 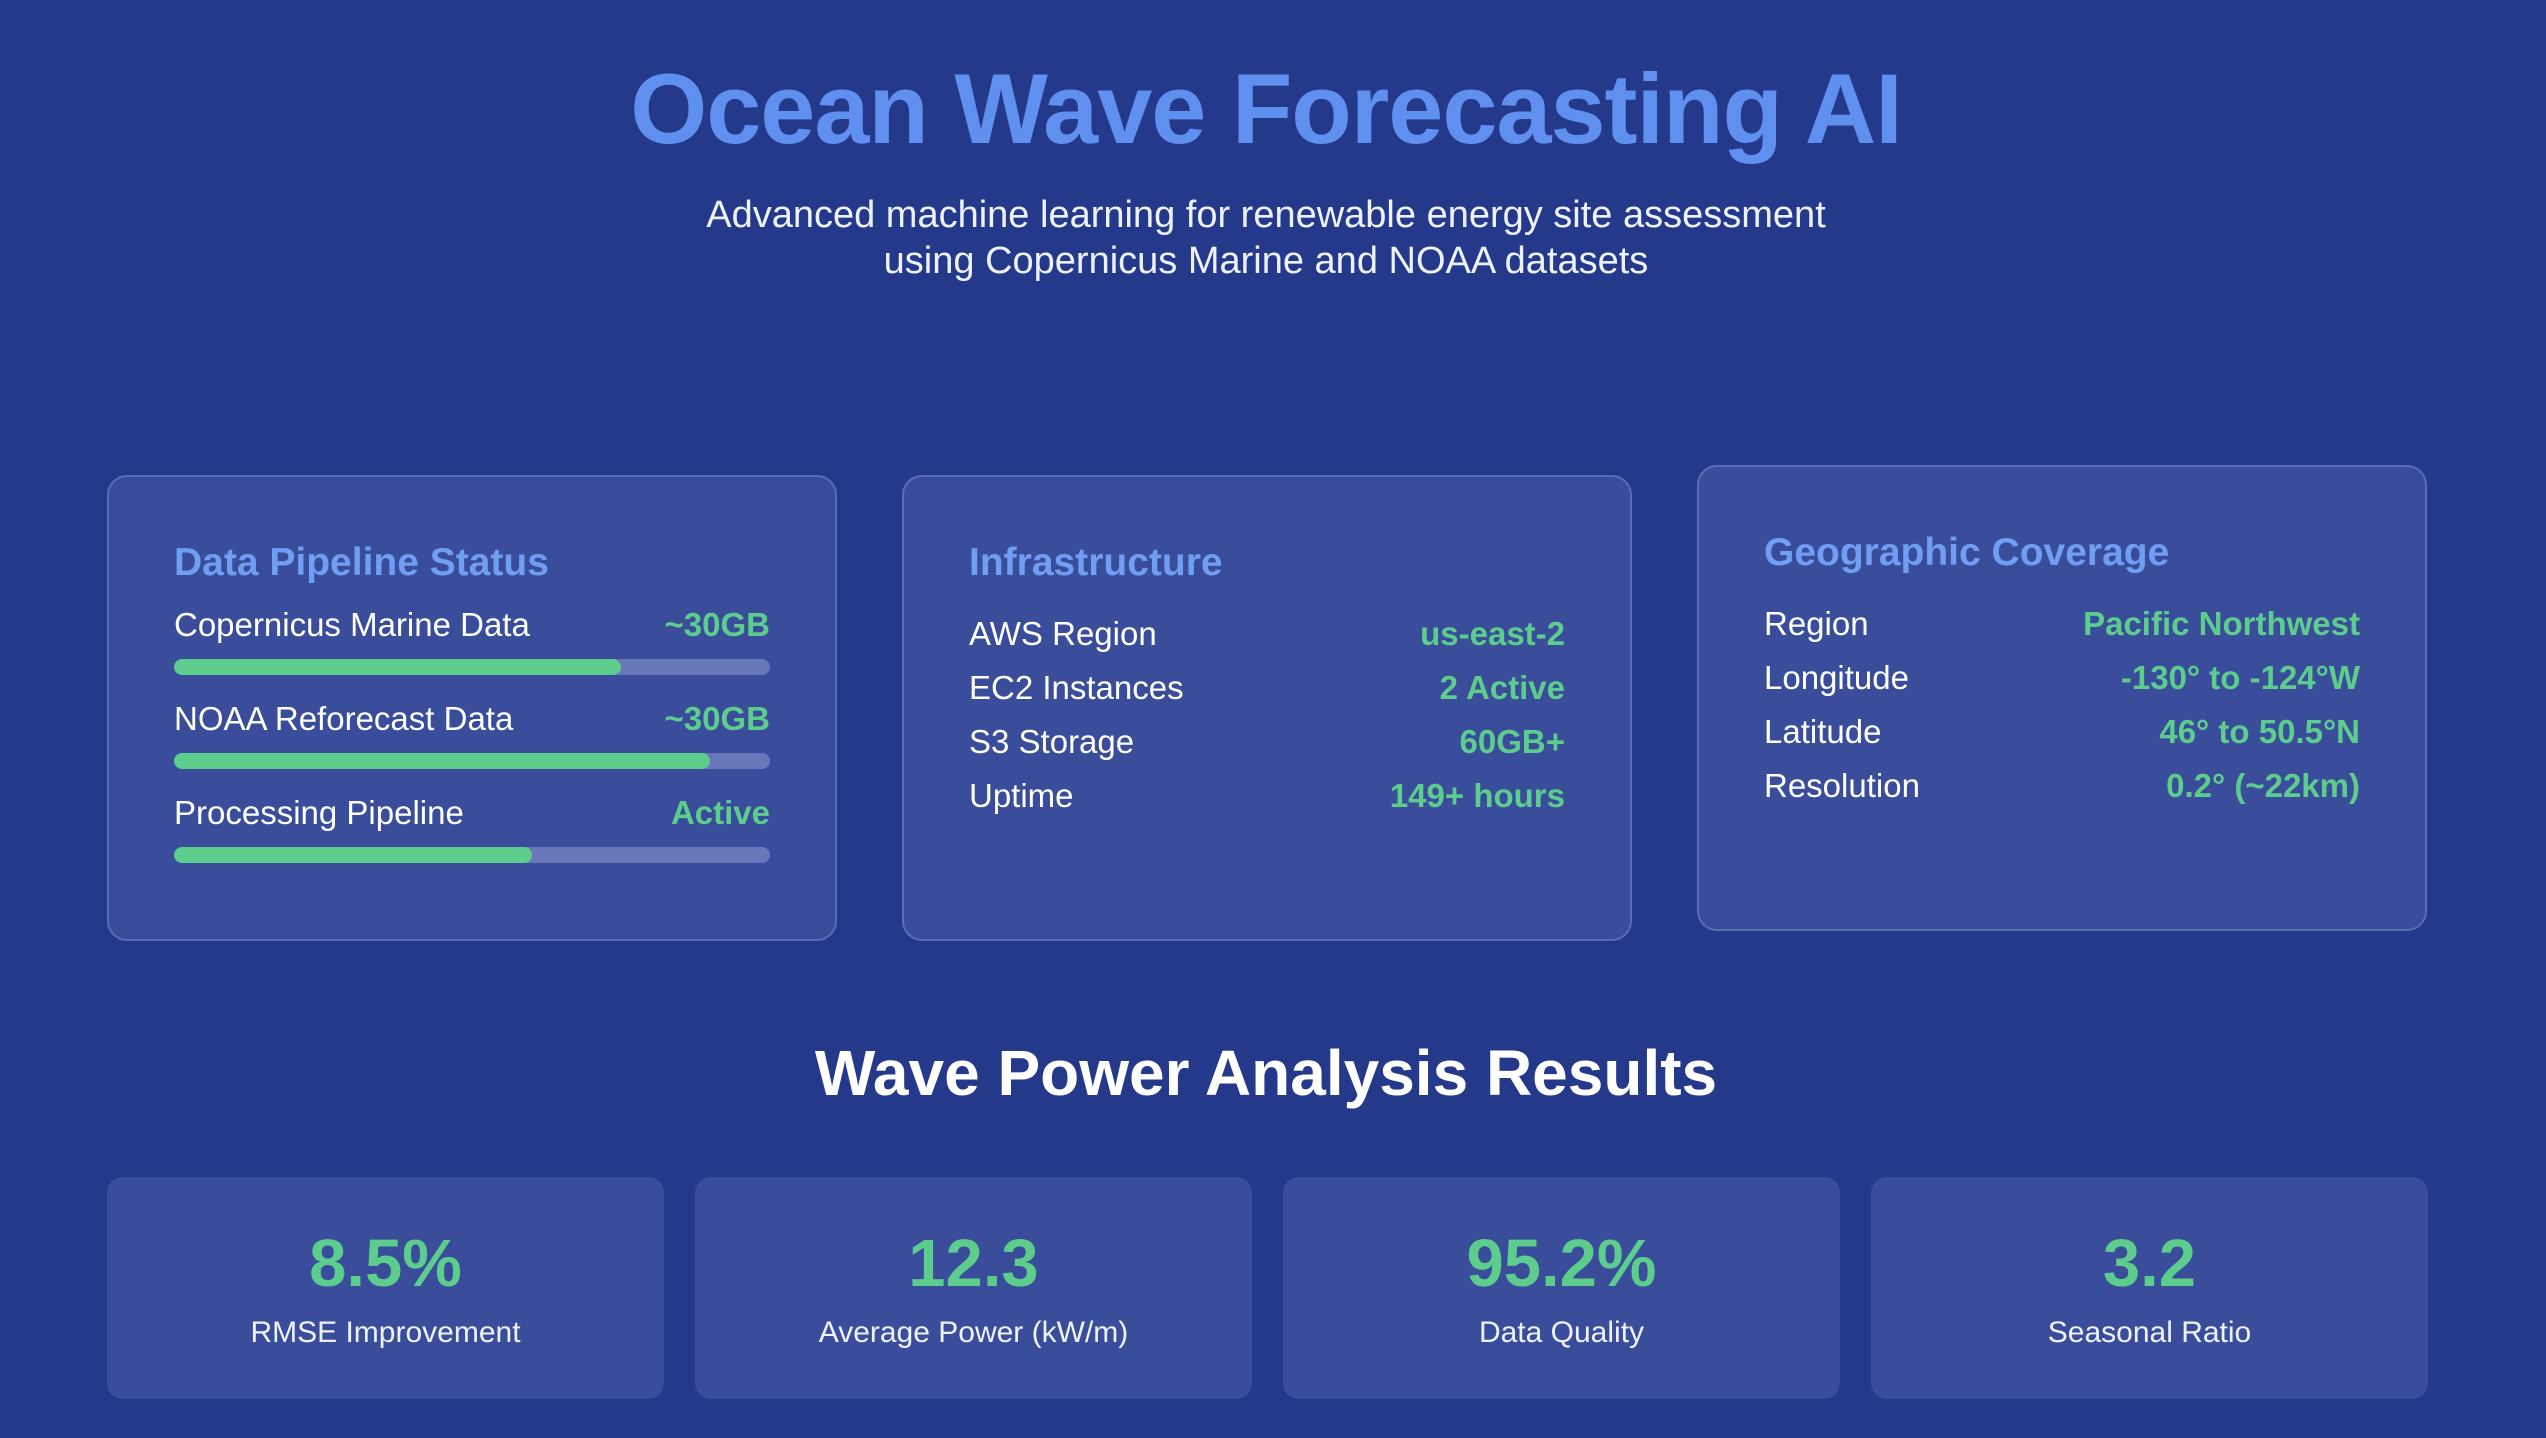 I want to click on progress-bar-copernicus, so click(x=472, y=667).